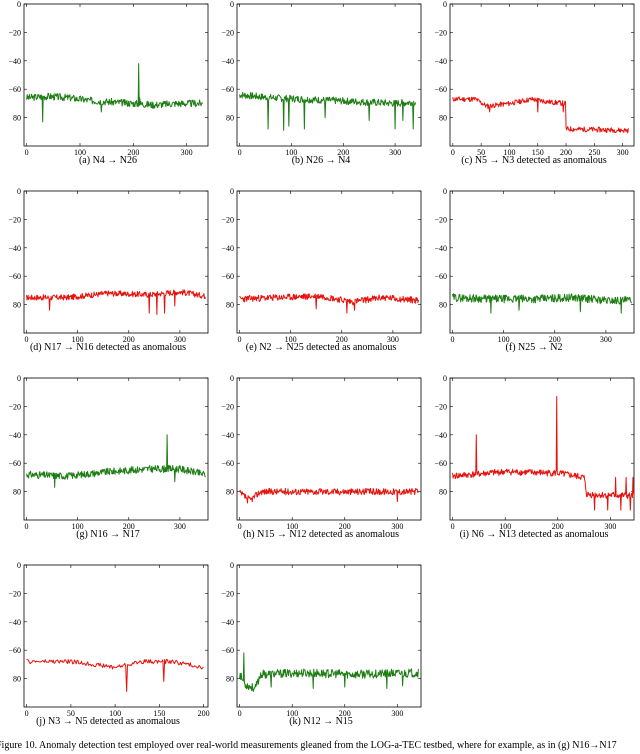 The width and height of the screenshot is (640, 754). I want to click on chart-panel-g: 0 −20 −40 −60 80 0 100 200 300 (g) N16 → N17, so click(108, 464).